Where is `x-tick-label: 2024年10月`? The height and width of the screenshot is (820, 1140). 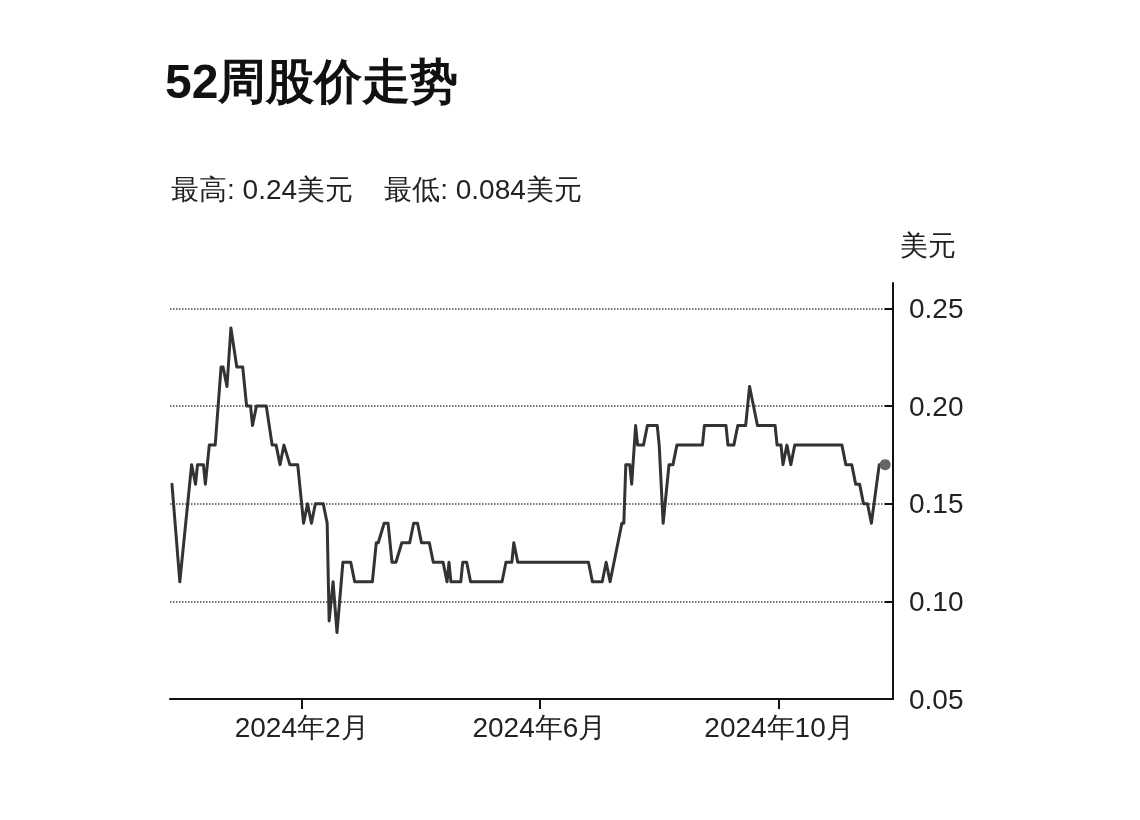 x-tick-label: 2024年10月 is located at coordinates (779, 727).